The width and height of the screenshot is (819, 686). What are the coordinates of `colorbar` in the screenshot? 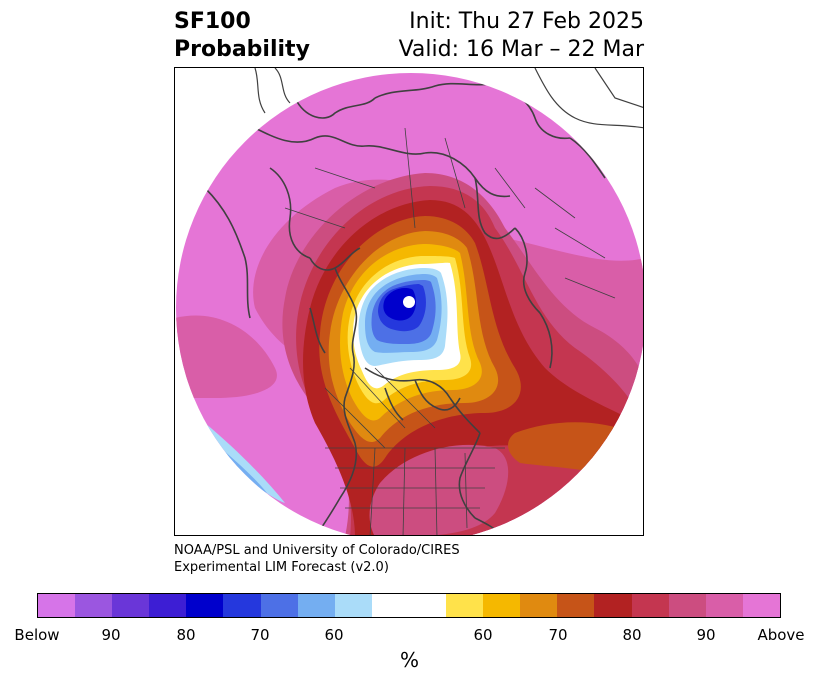 It's located at (409, 605).